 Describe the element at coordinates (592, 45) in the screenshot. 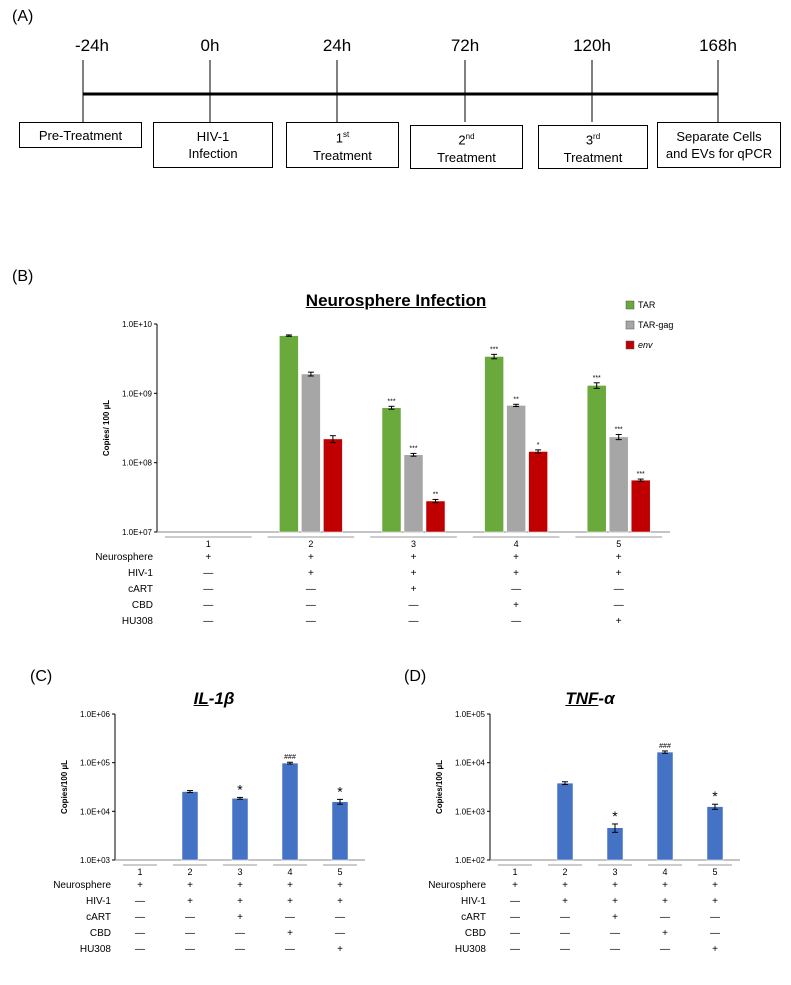

I see `time-label-5: 120h` at that location.